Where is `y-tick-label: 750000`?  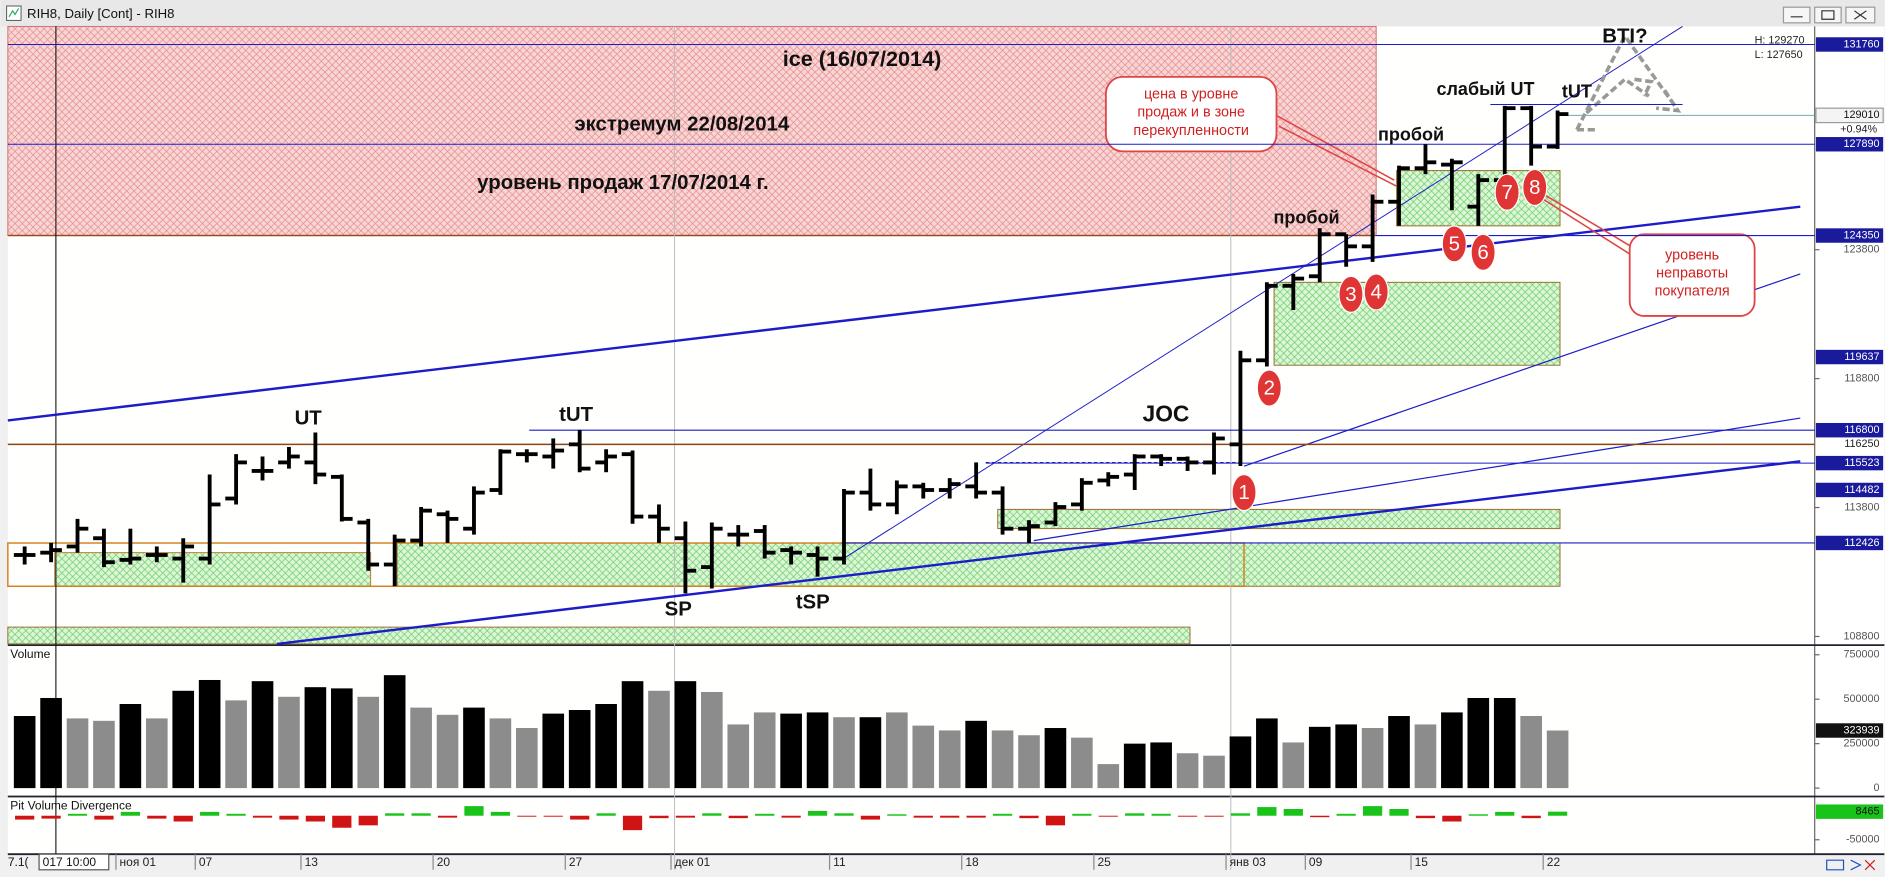
y-tick-label: 750000 is located at coordinates (1862, 655).